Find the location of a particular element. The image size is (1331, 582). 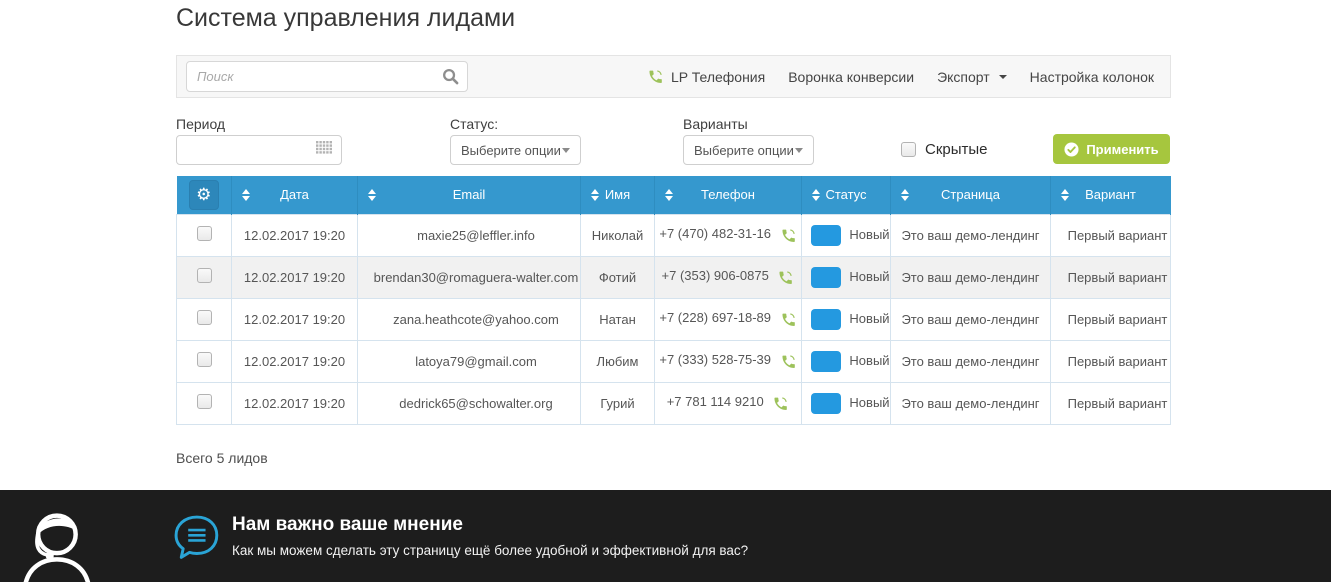

gear-icon: ⚙ is located at coordinates (203, 194).